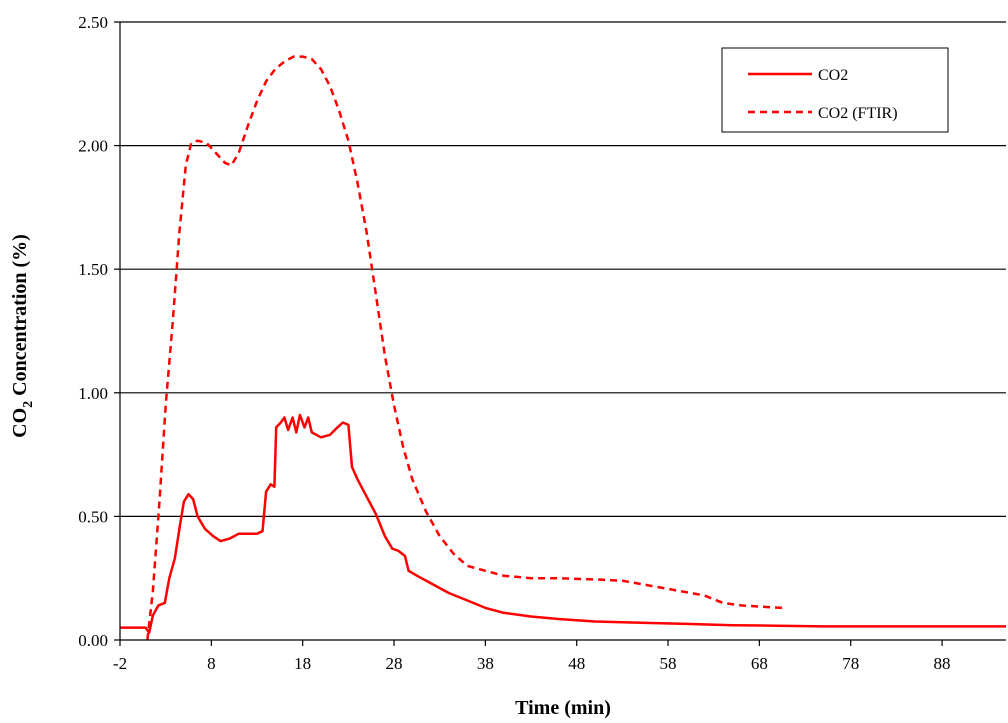 Image resolution: width=1008 pixels, height=723 pixels. Describe the element at coordinates (850, 663) in the screenshot. I see `x-tick-label-8: 78` at that location.